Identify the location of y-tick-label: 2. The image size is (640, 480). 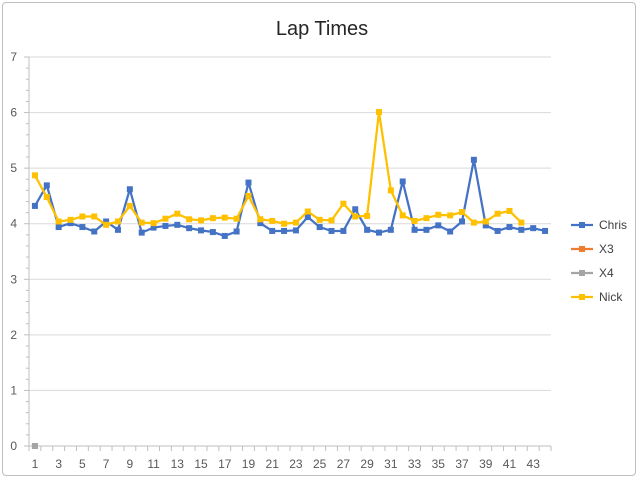
(13, 335).